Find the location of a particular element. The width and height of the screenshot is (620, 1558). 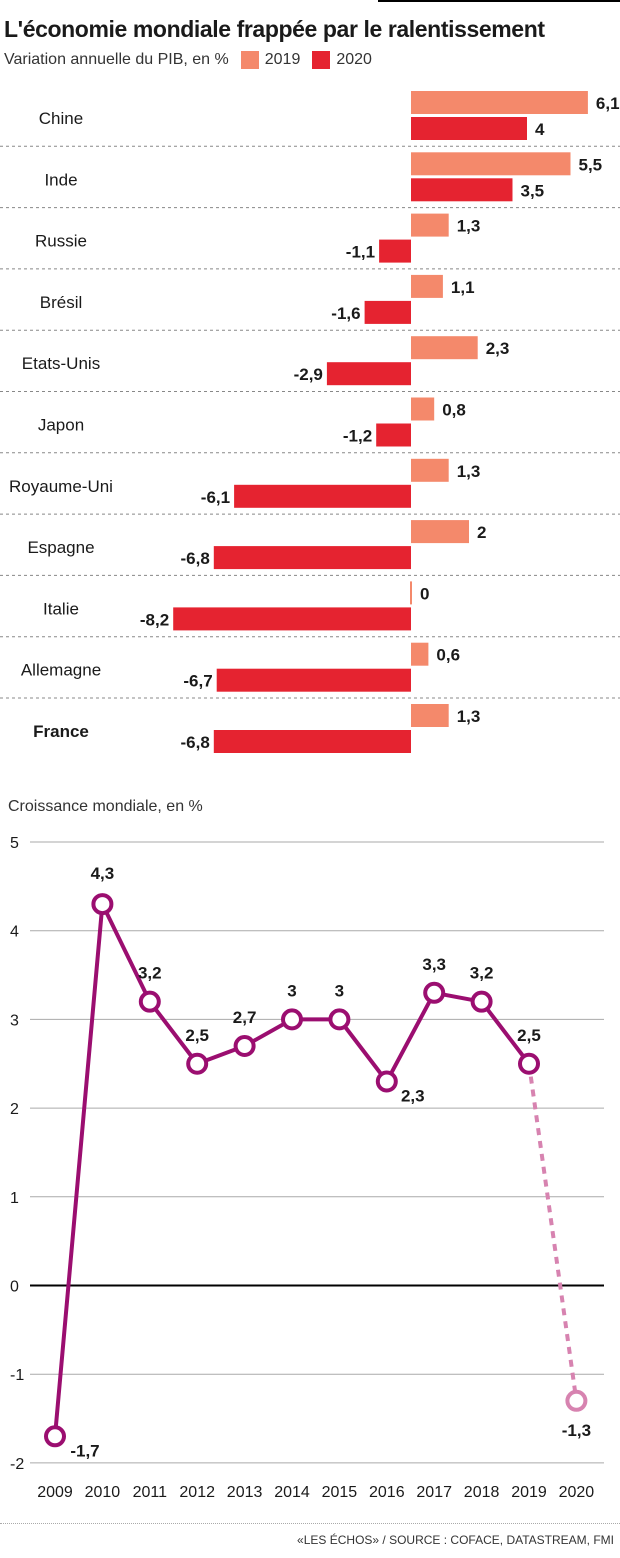

point-label: 3,3 is located at coordinates (434, 964).